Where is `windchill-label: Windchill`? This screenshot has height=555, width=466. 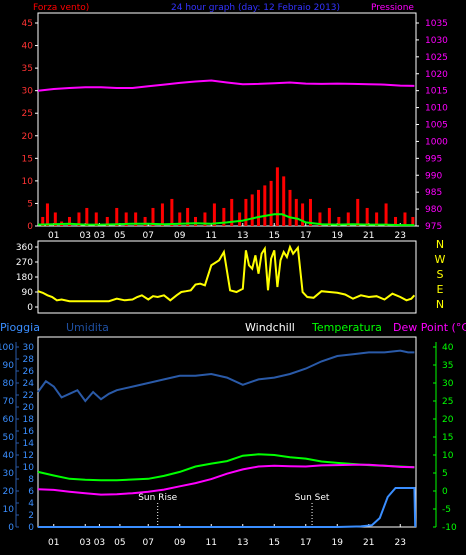 windchill-label: Windchill is located at coordinates (270, 327).